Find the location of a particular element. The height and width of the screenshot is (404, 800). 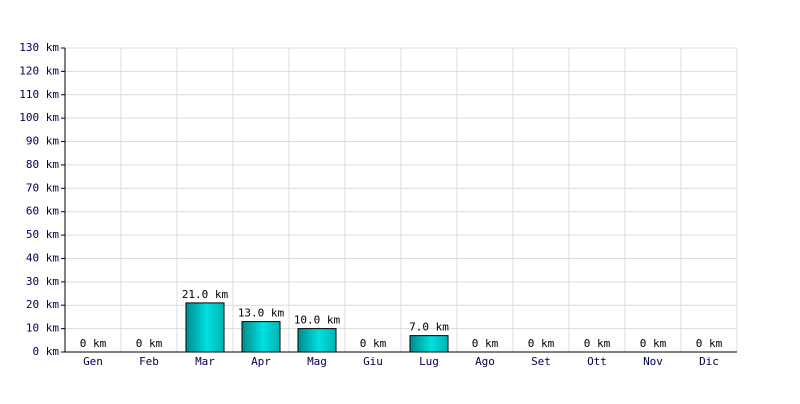

x-tick-label: Nov is located at coordinates (653, 361).